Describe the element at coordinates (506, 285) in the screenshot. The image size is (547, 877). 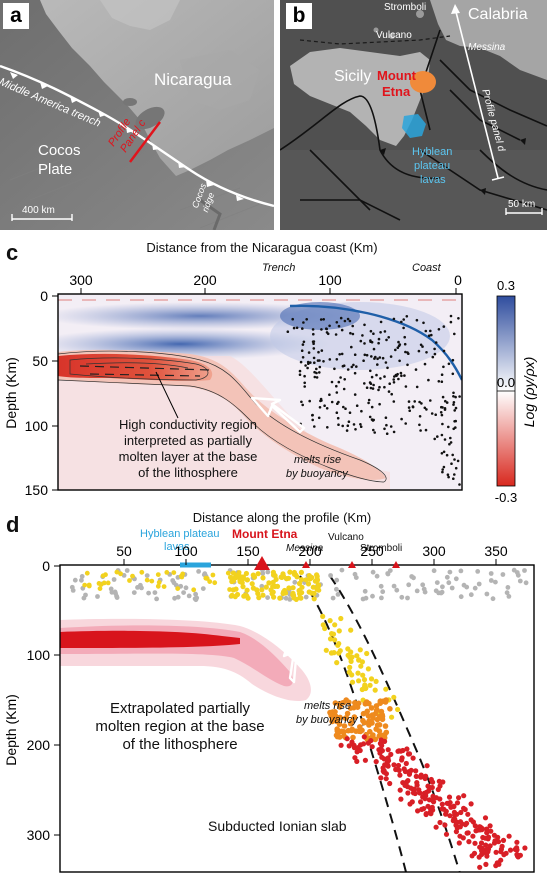
I see `colorbar-tick-max: 0.3` at that location.